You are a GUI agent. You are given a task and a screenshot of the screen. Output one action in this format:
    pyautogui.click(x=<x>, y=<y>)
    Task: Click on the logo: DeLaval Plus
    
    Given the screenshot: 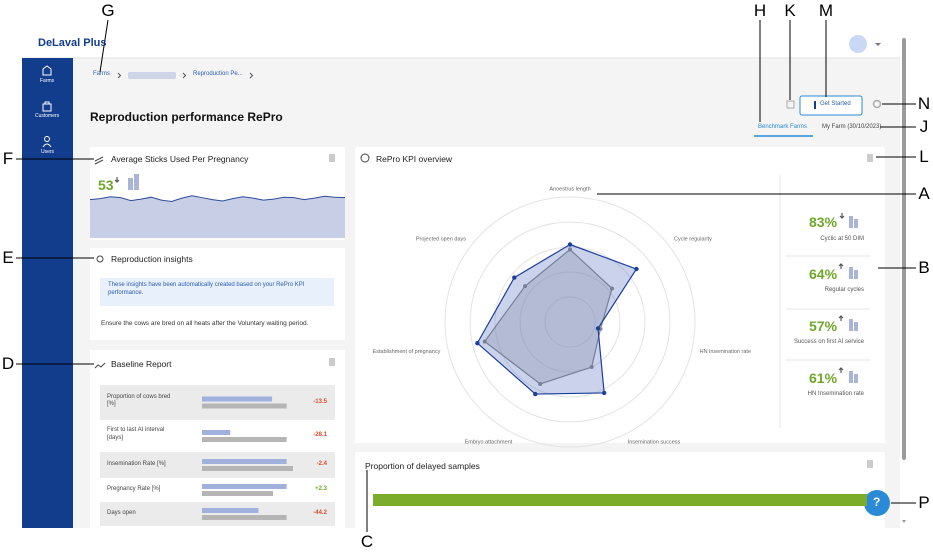 What is the action you would take?
    pyautogui.click(x=72, y=43)
    